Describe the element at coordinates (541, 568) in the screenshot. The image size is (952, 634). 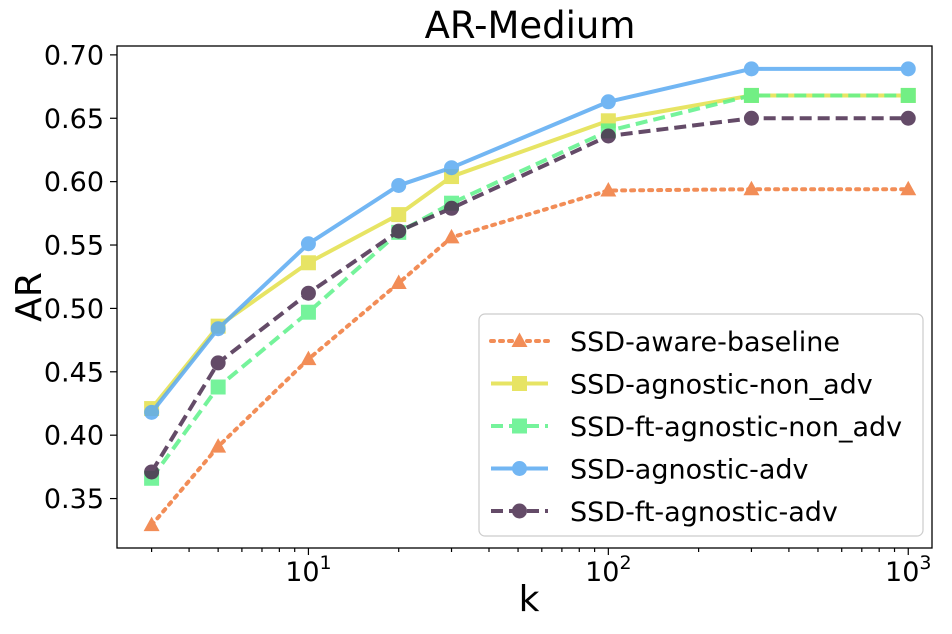
I see `x-axis: 10¹ 10² 10³` at that location.